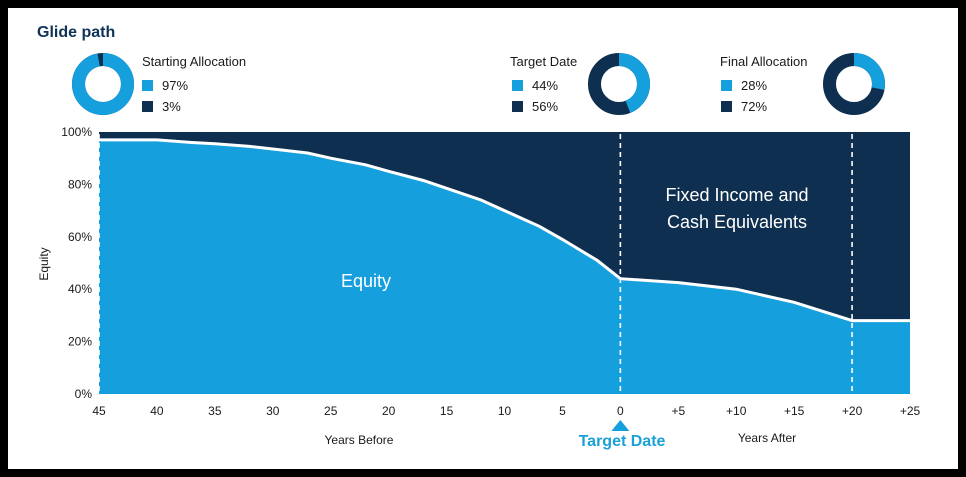 This screenshot has width=966, height=477. What do you see at coordinates (80, 289) in the screenshot?
I see `y-tick-label: 40%` at bounding box center [80, 289].